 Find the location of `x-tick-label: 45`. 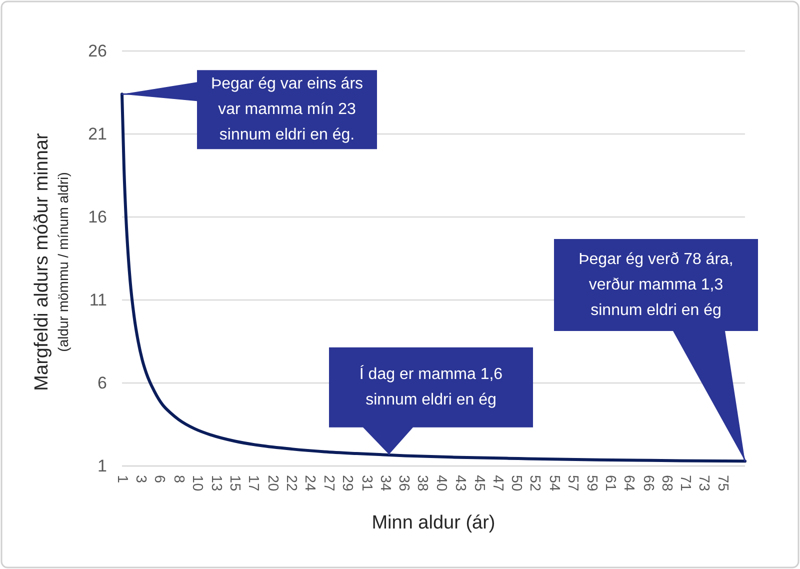

x-tick-label: 45 is located at coordinates (478, 483).